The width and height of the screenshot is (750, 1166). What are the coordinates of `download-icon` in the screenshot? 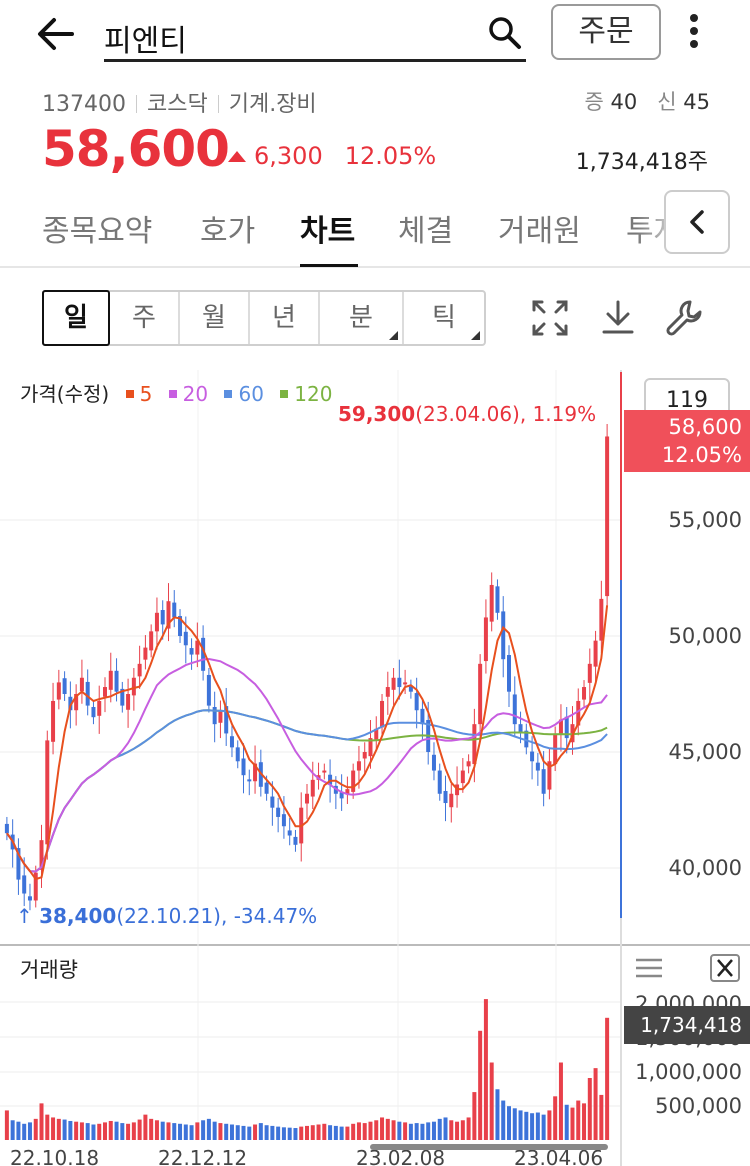 It's located at (618, 318).